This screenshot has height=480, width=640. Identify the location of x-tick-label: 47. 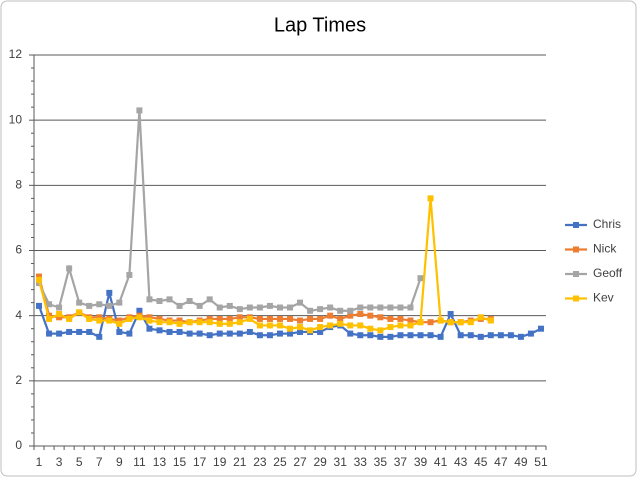
(501, 462).